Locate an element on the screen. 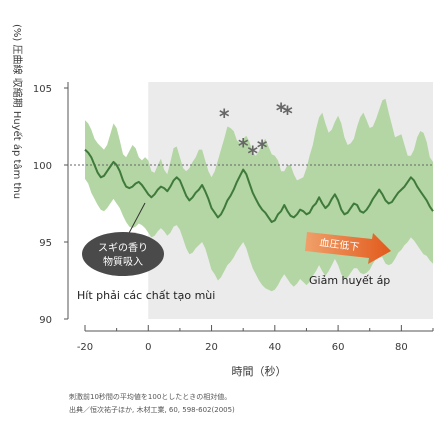 The image size is (439, 448). x-tick-label: 40 is located at coordinates (274, 347).